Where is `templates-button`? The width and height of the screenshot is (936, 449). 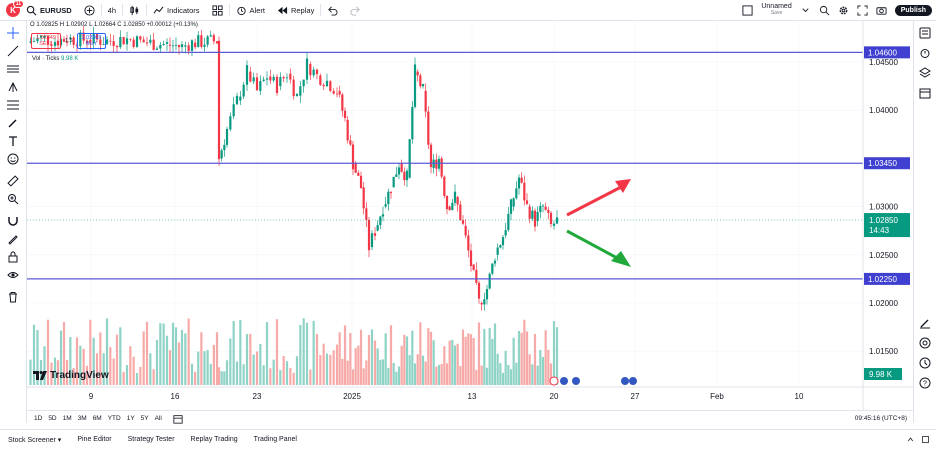
templates-button is located at coordinates (217, 10).